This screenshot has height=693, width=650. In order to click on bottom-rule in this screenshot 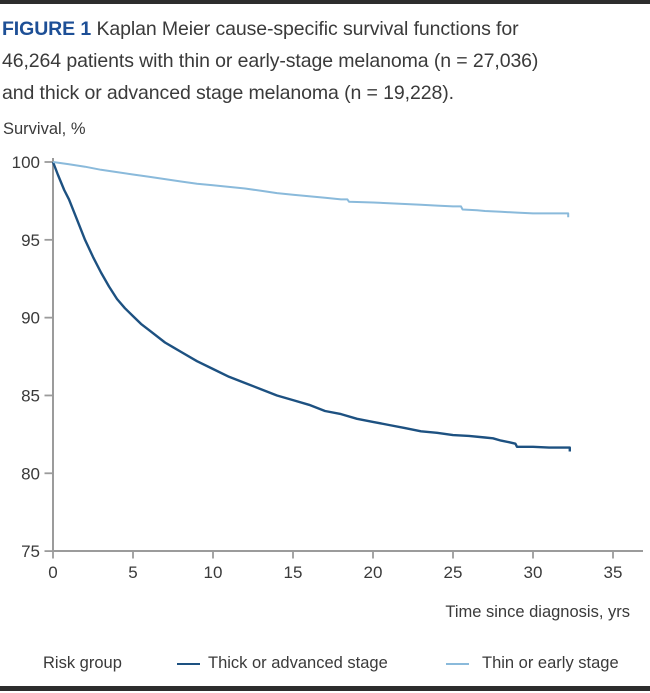, I will do `click(325, 688)`.